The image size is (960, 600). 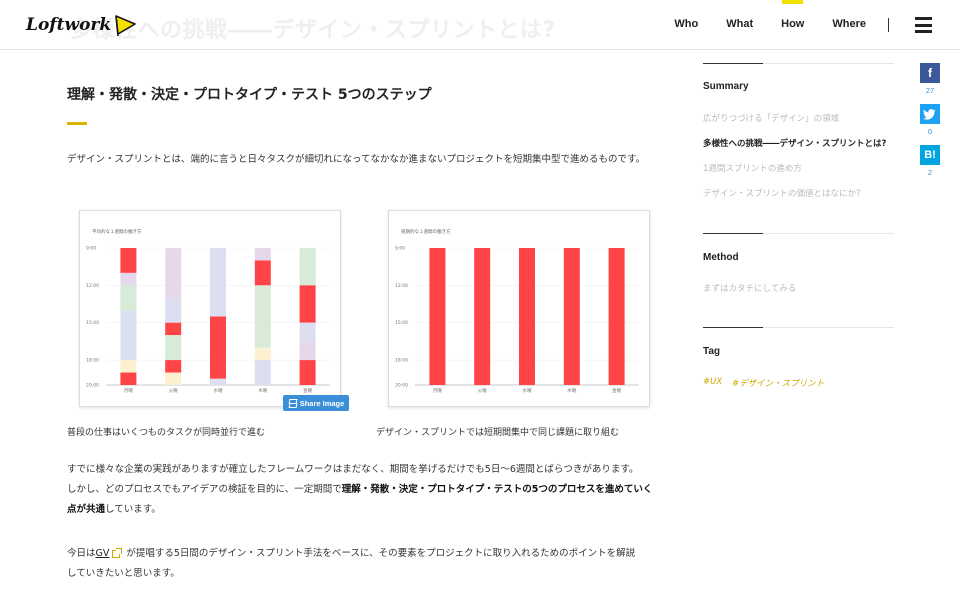 What do you see at coordinates (782, 194) in the screenshot?
I see `summary-item: デザイン・スプリントの価値とはなにか?` at bounding box center [782, 194].